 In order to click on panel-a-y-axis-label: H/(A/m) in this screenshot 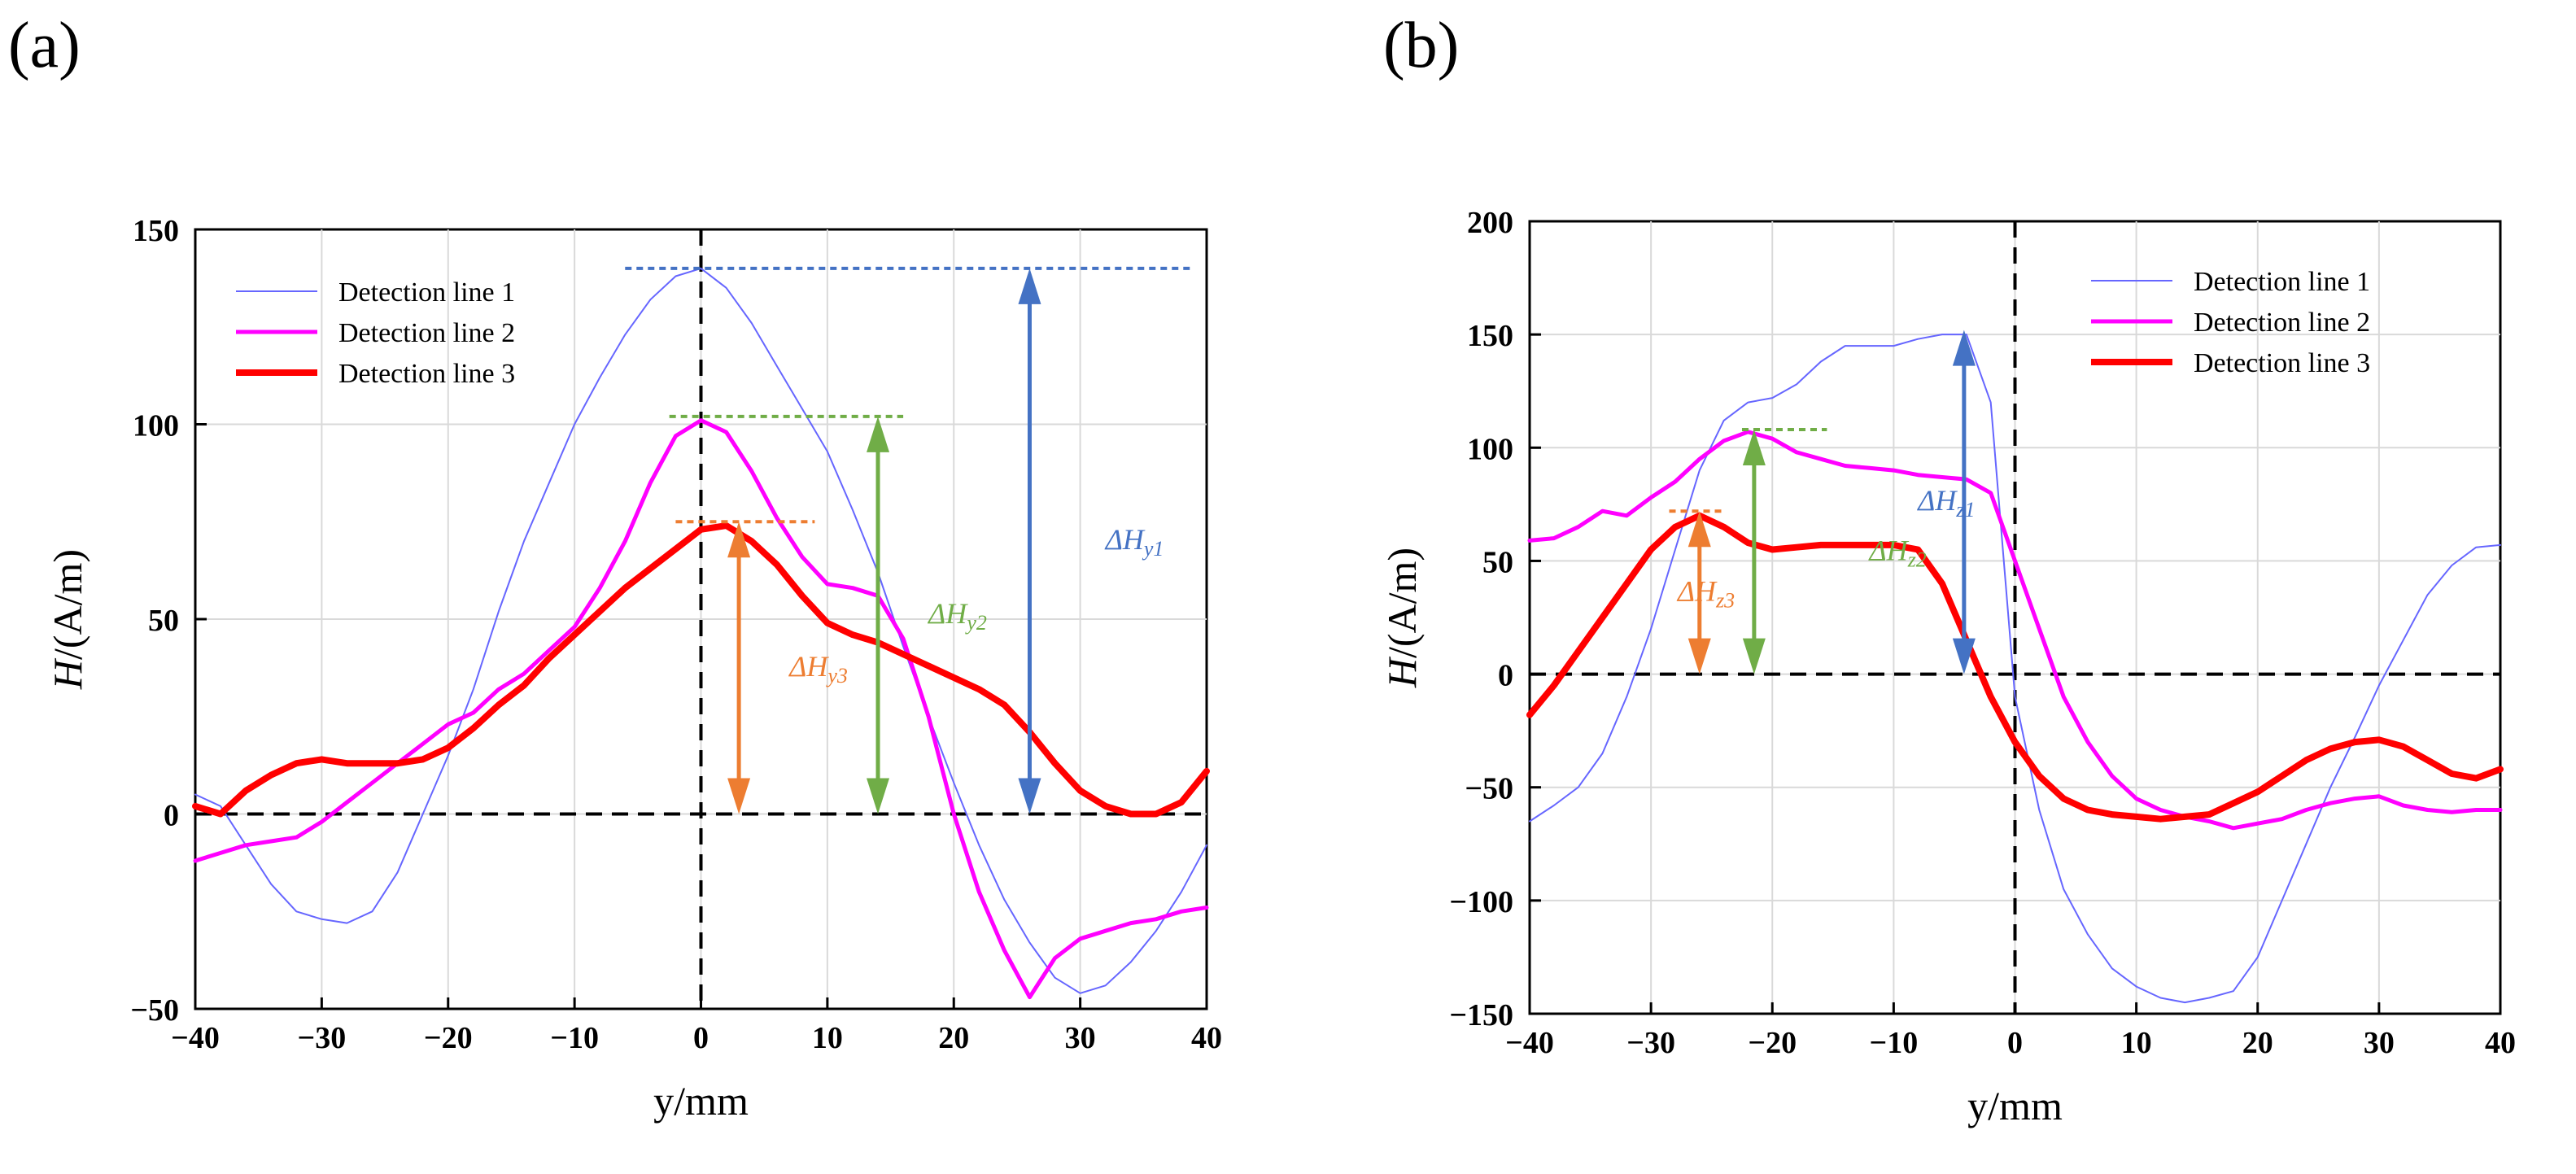, I will do `click(67, 619)`.